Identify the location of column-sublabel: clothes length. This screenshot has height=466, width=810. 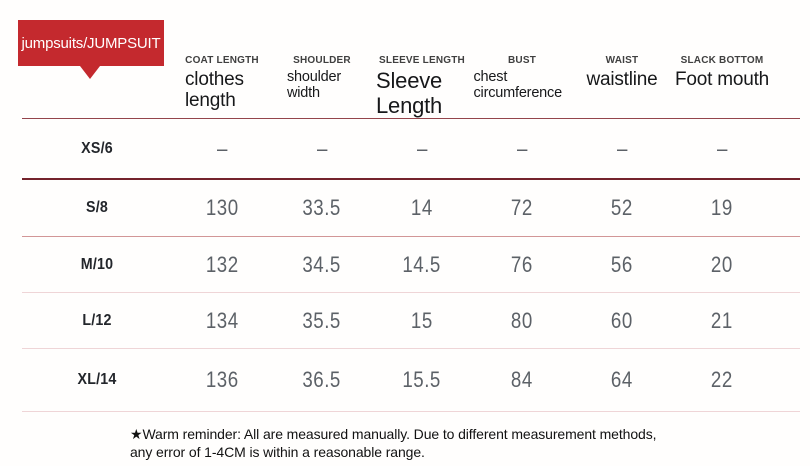
(214, 90).